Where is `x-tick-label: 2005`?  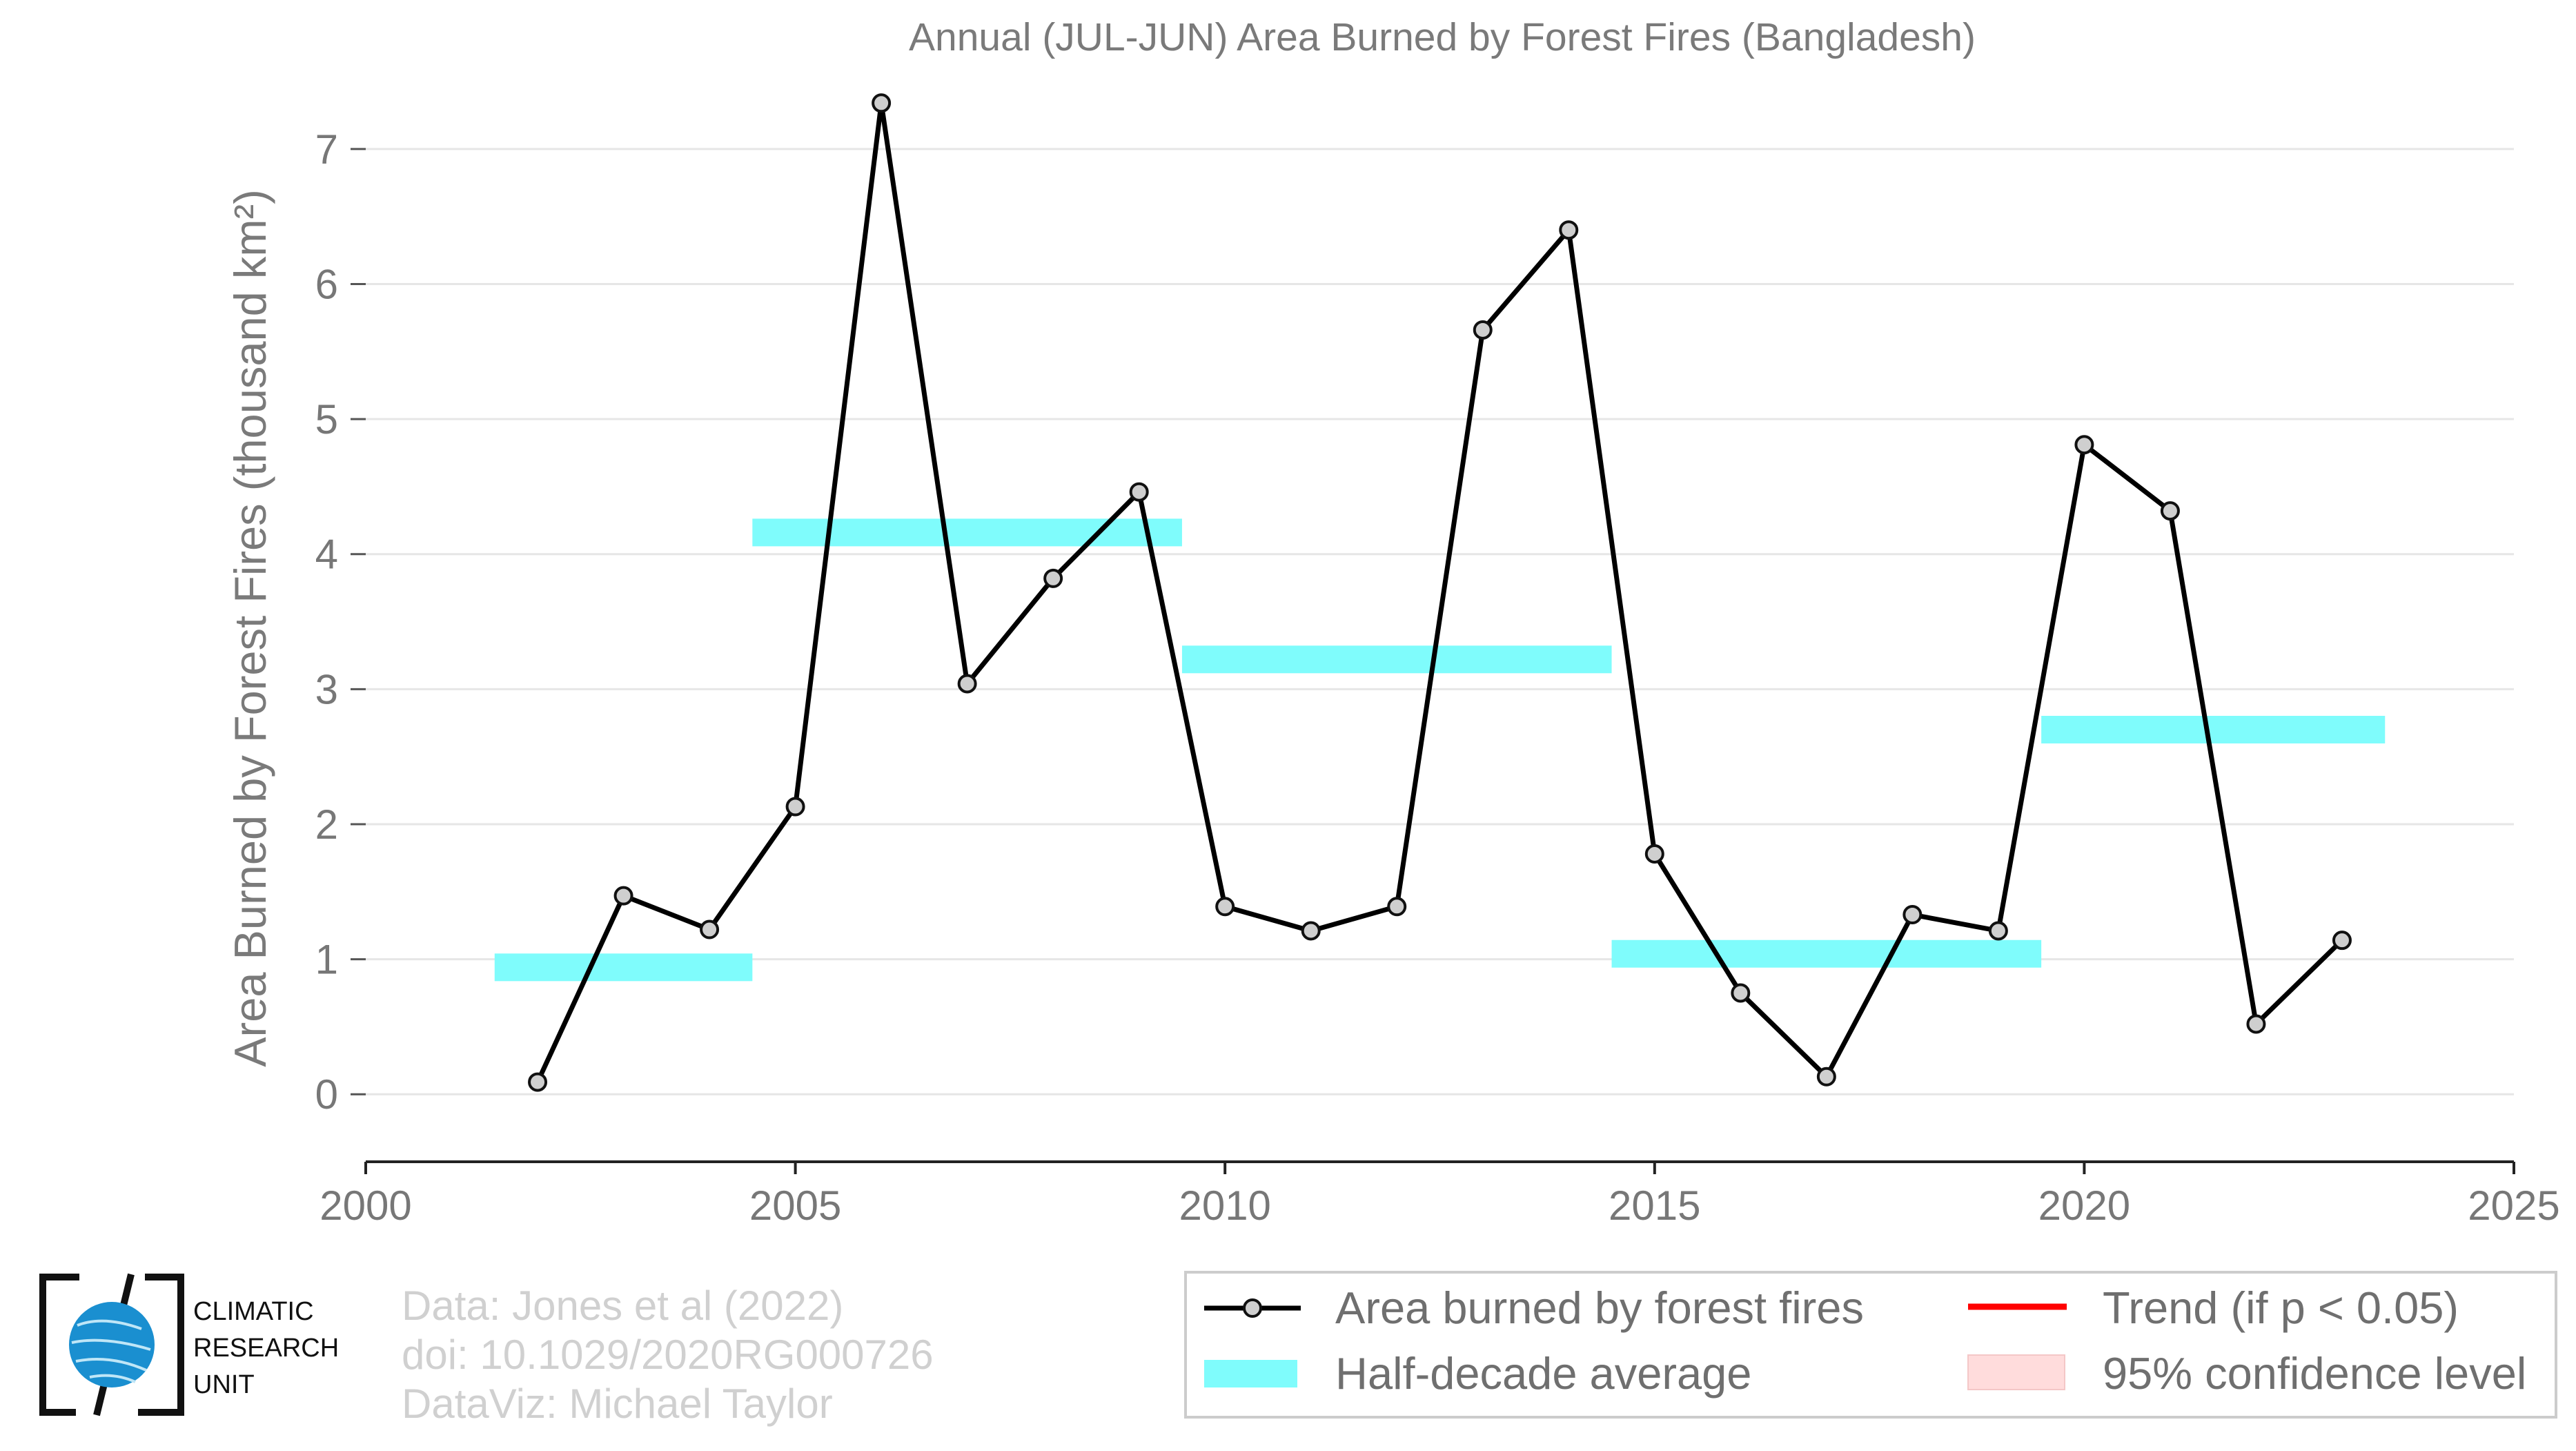
x-tick-label: 2005 is located at coordinates (795, 1206).